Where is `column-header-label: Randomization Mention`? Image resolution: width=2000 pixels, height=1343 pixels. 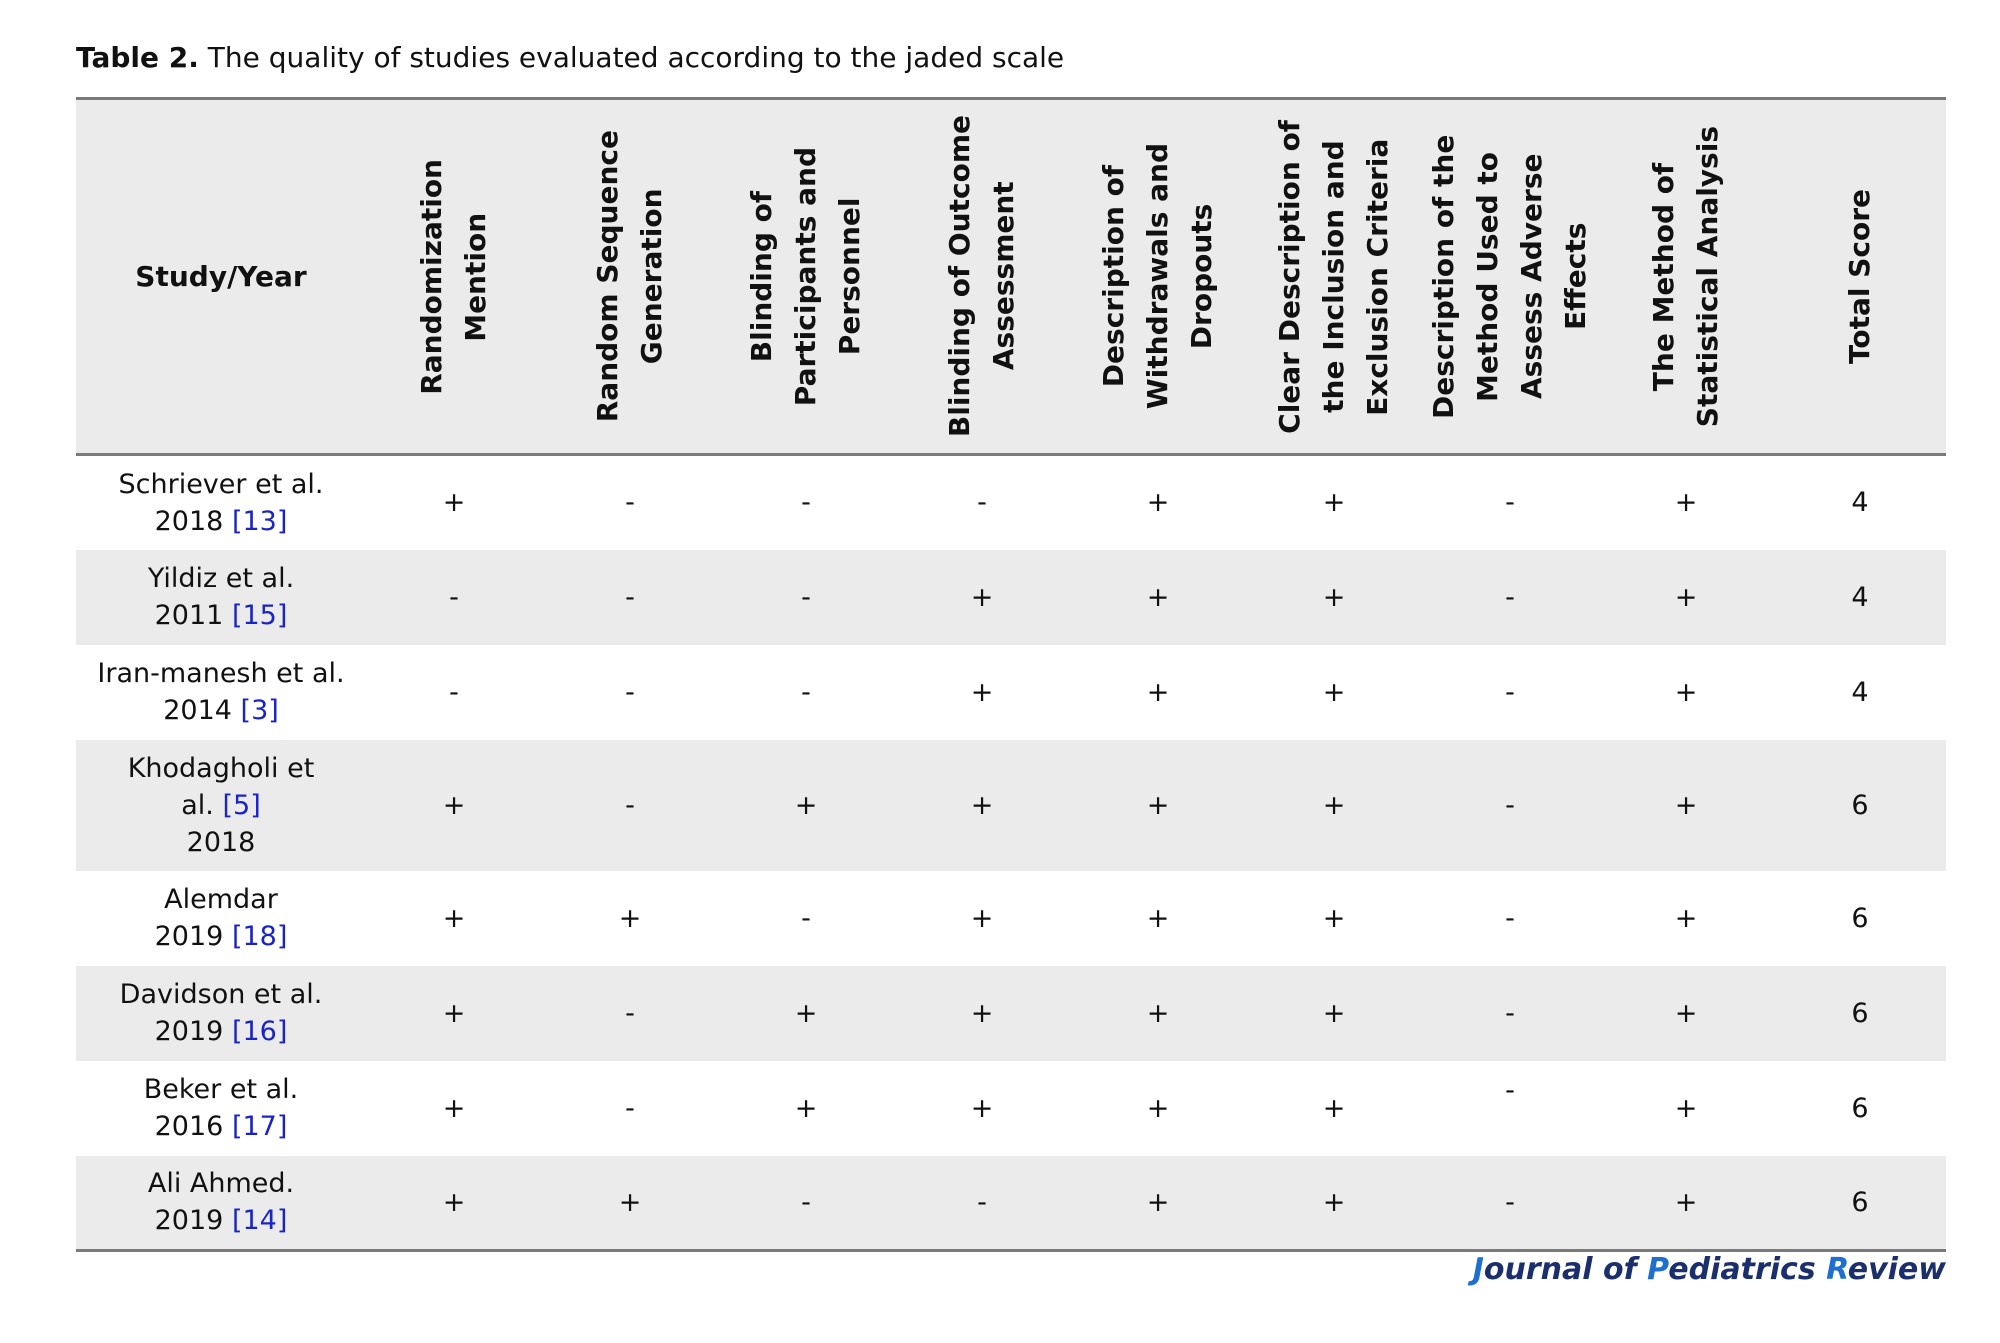 column-header-label: Randomization Mention is located at coordinates (453, 276).